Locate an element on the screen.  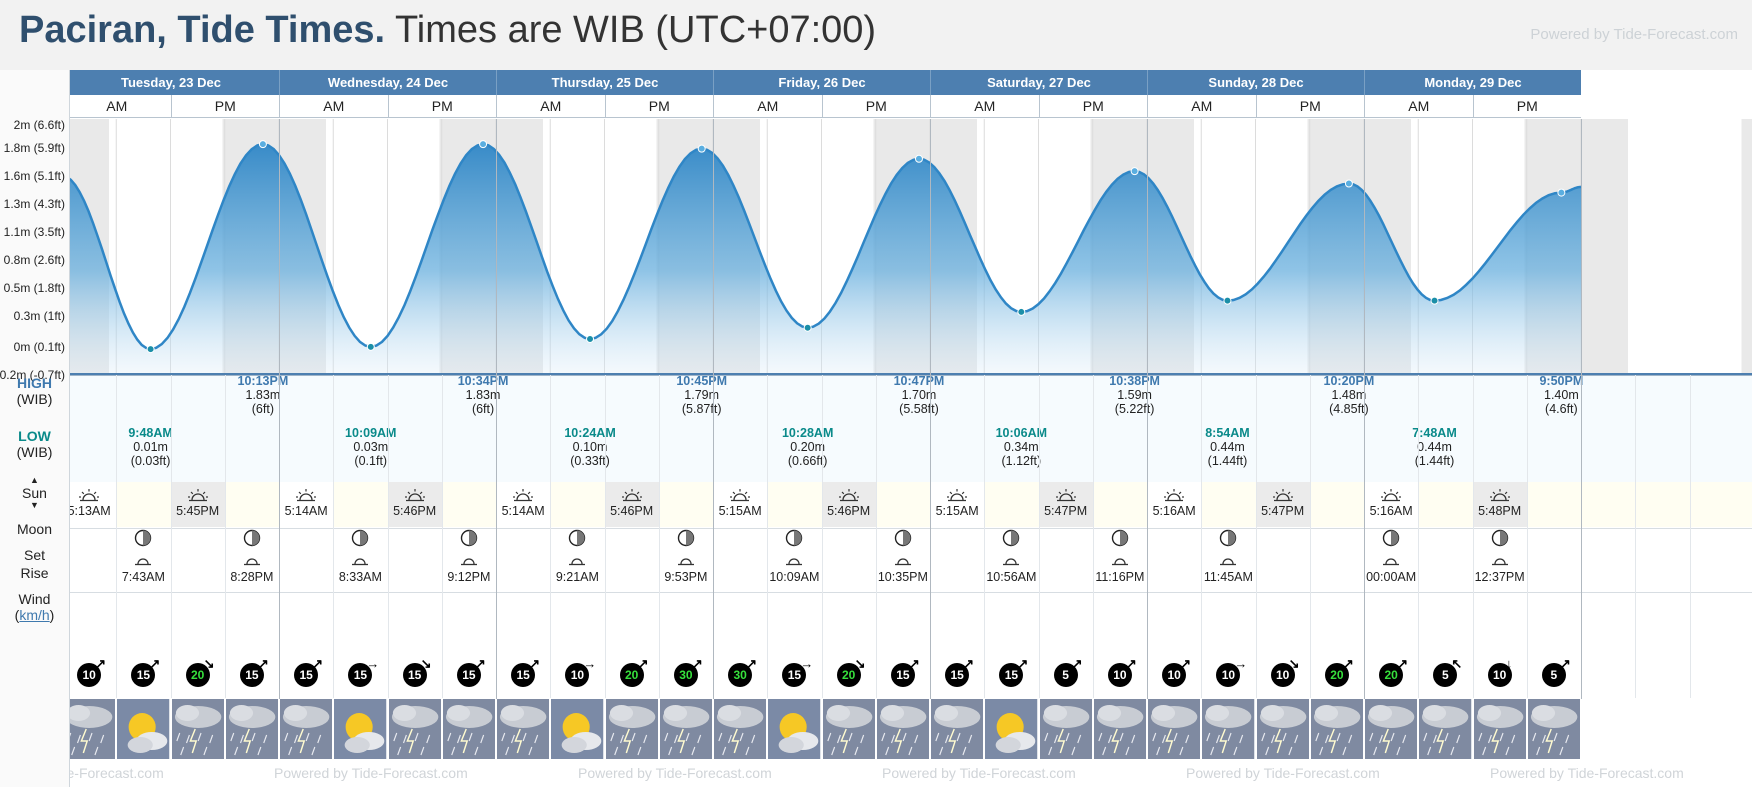
y-tick-label: 0m (0.1ft) is located at coordinates (39, 346).